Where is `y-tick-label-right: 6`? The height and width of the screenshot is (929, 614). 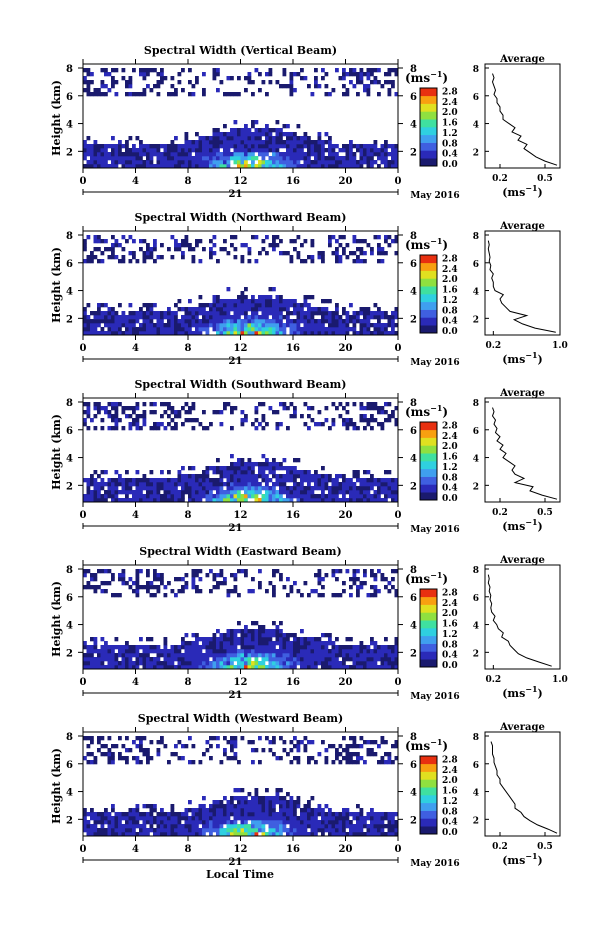 y-tick-label-right: 6 is located at coordinates (413, 598).